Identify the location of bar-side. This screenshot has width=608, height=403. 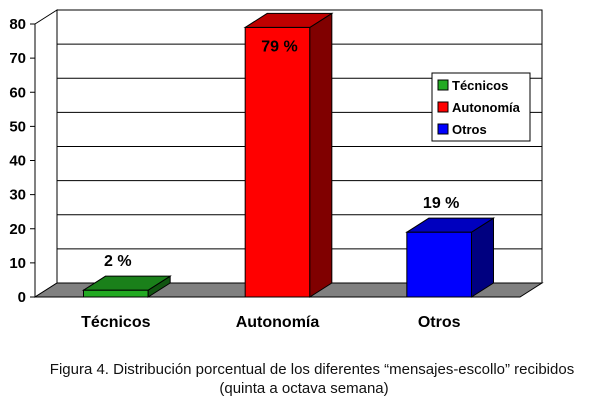
(321, 155).